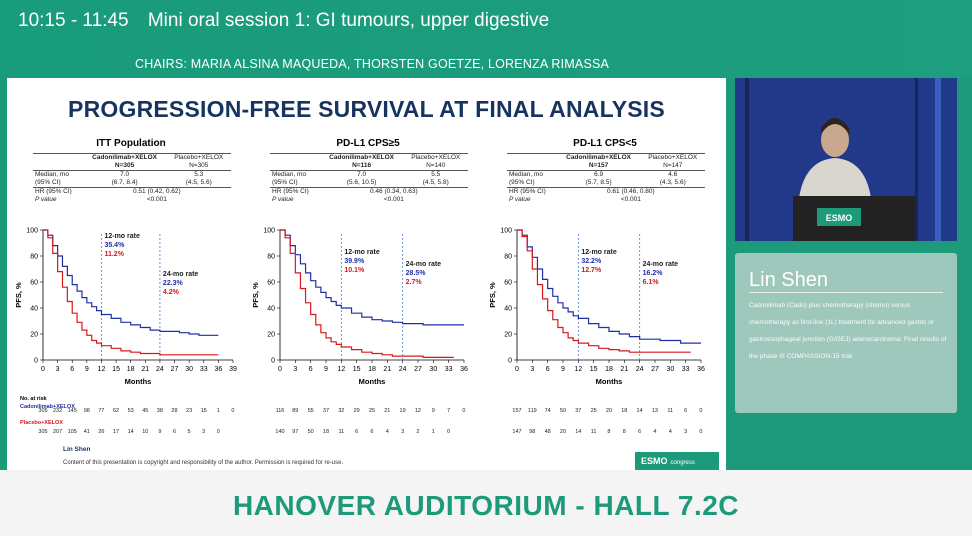  What do you see at coordinates (846, 159) in the screenshot?
I see `speaker-video-frame: ESMO` at bounding box center [846, 159].